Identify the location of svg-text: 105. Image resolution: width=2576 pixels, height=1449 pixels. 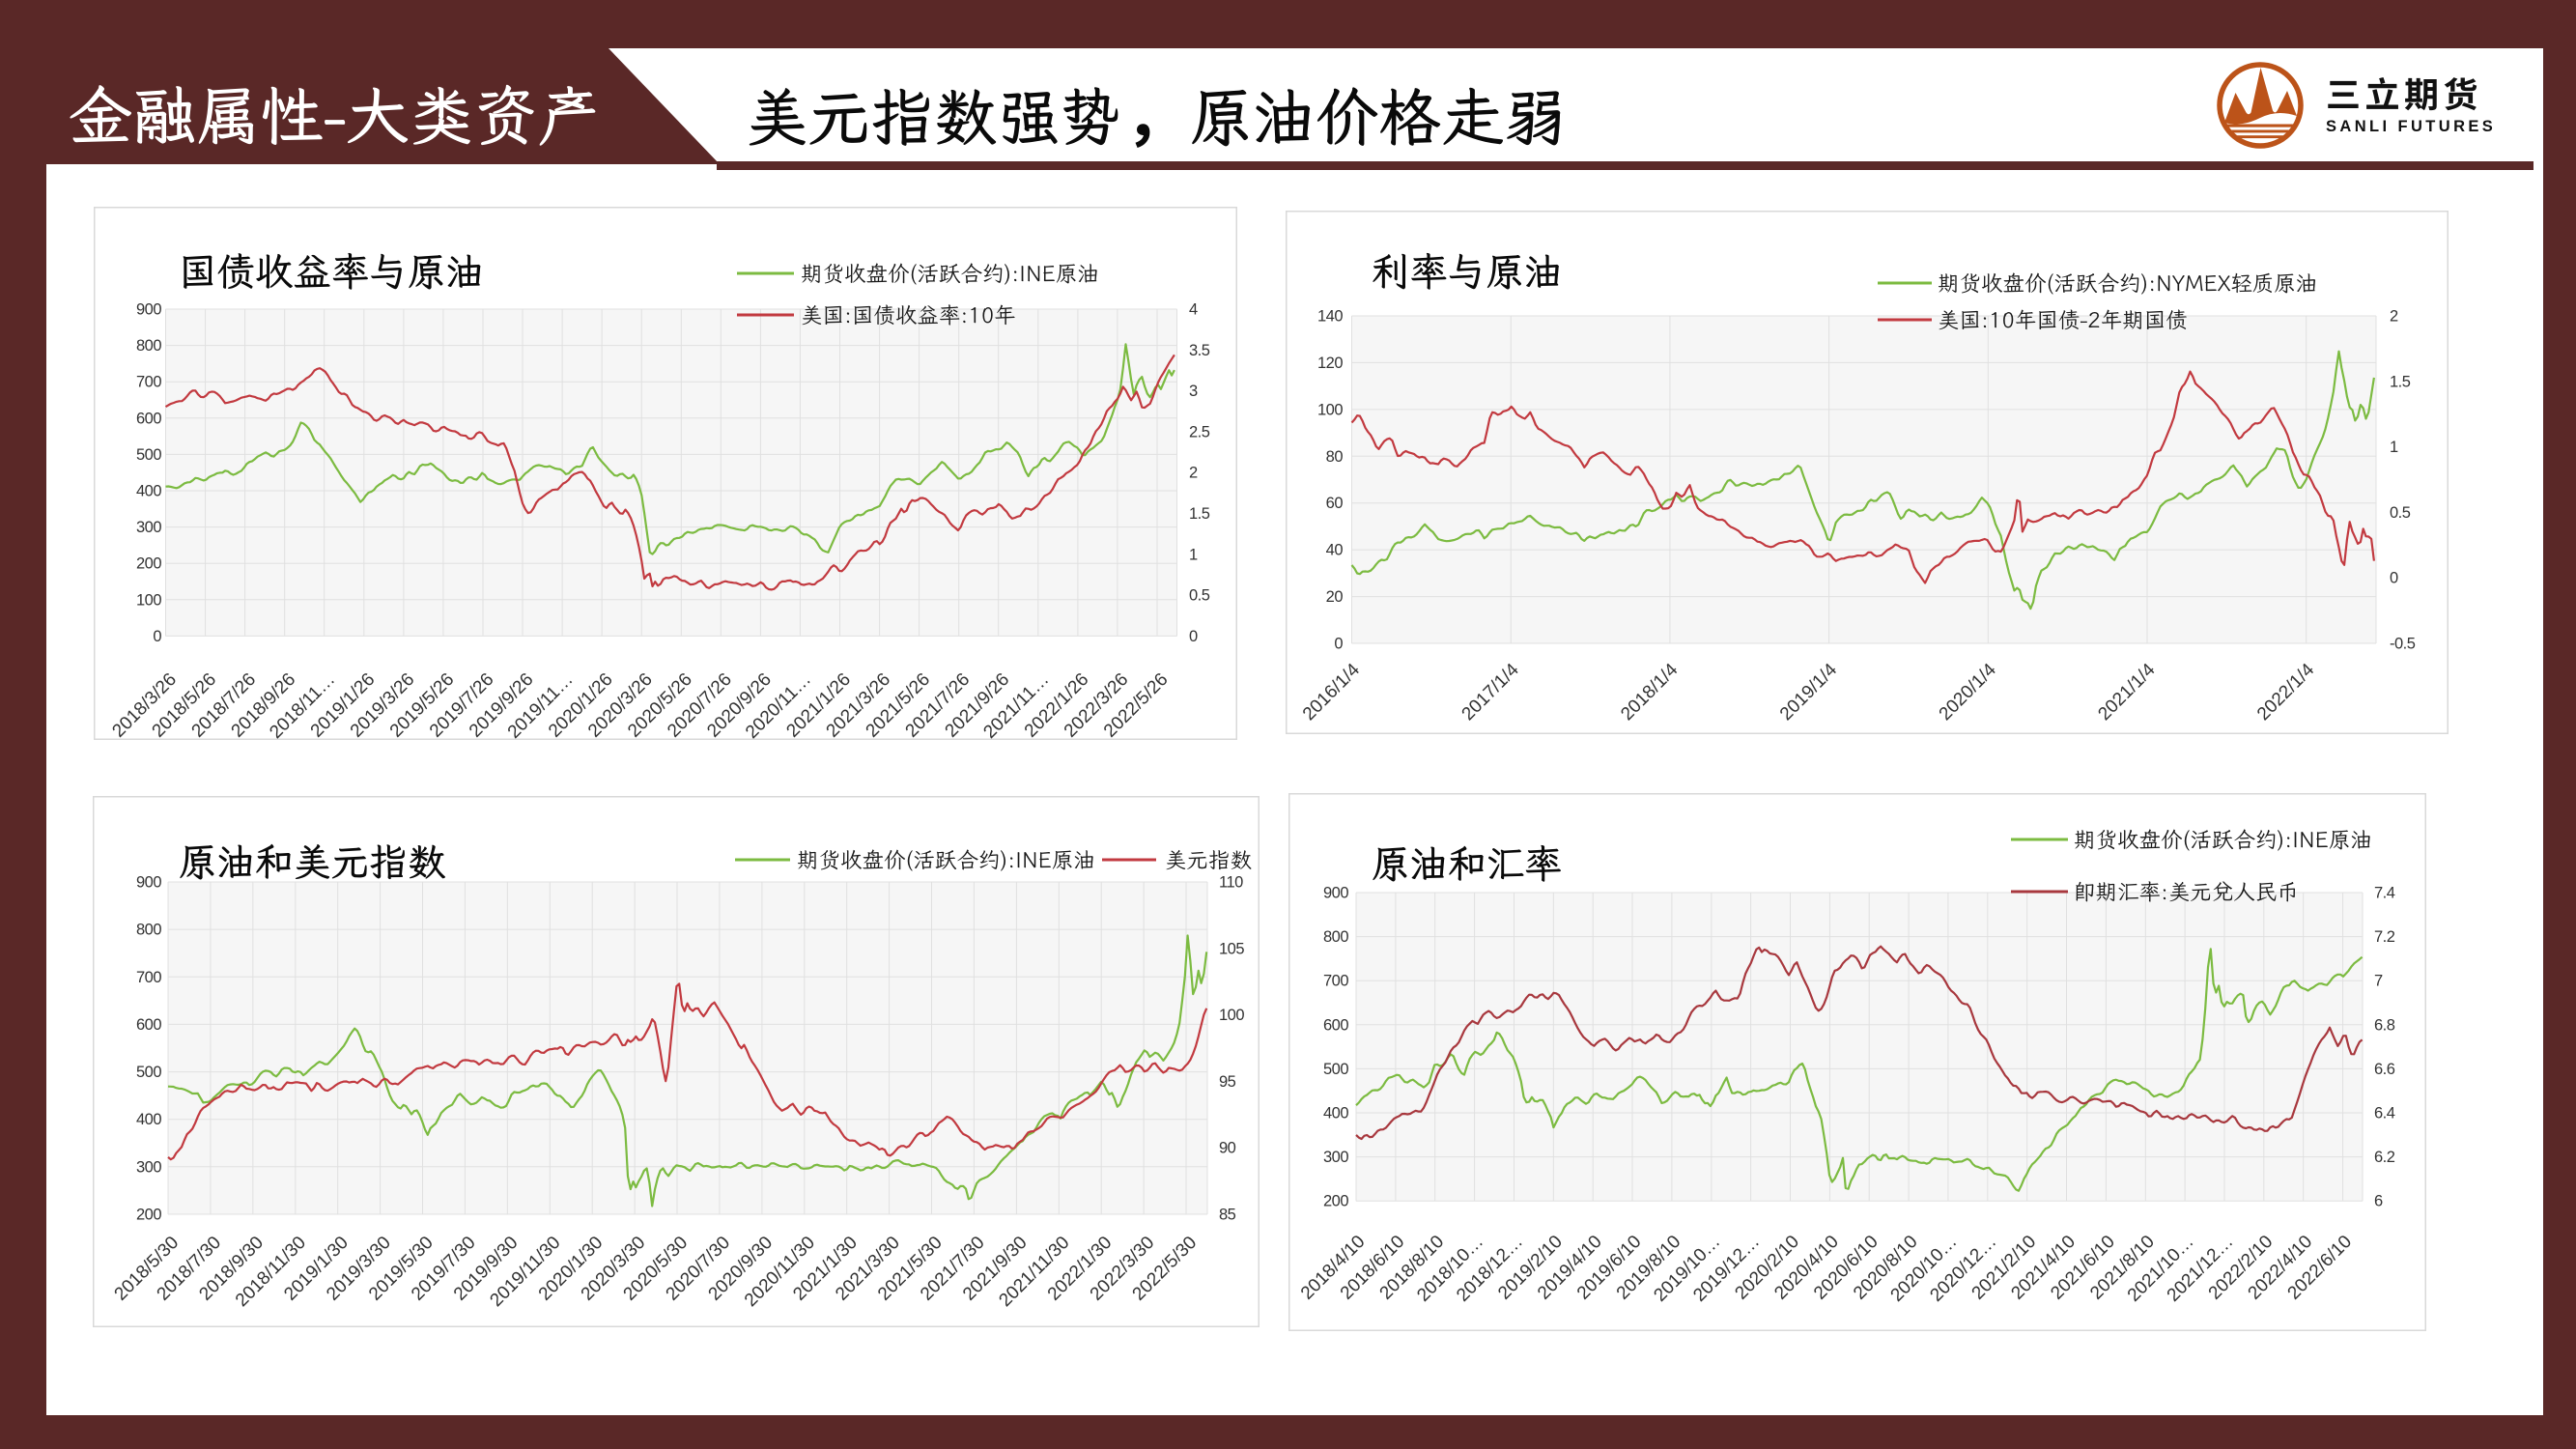
(1231, 948).